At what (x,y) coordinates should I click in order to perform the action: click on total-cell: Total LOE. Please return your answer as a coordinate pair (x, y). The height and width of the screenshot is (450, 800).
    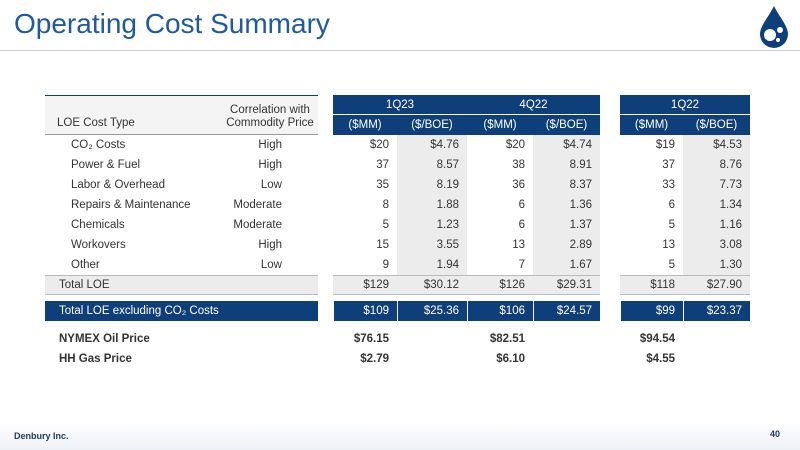
    Looking at the image, I should click on (181, 285).